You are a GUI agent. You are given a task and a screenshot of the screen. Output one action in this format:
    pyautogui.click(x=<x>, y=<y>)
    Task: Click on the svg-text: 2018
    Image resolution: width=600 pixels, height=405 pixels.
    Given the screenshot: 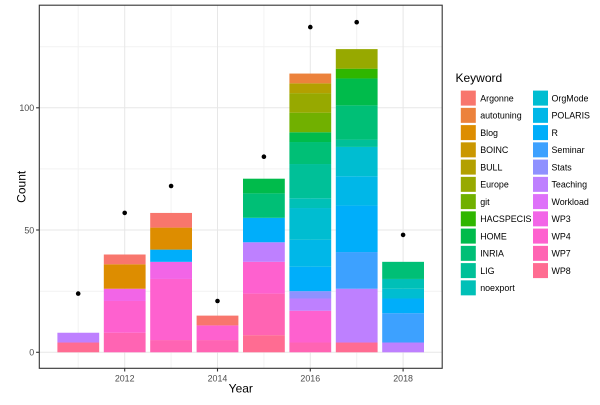 What is the action you would take?
    pyautogui.click(x=403, y=379)
    